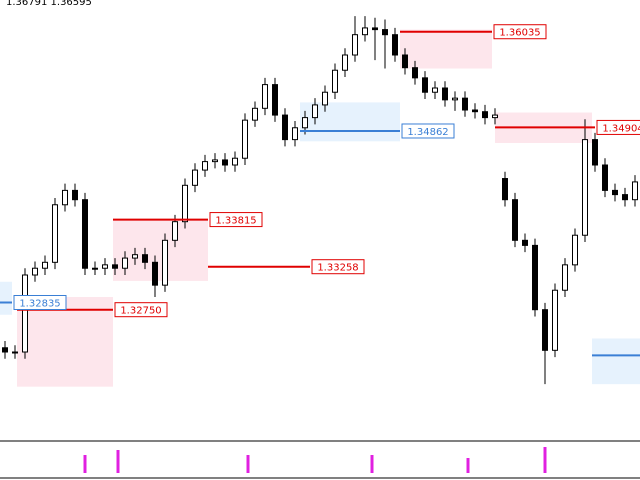 The height and width of the screenshot is (480, 640). What do you see at coordinates (621, 128) in the screenshot?
I see `level-label: 1.34904` at bounding box center [621, 128].